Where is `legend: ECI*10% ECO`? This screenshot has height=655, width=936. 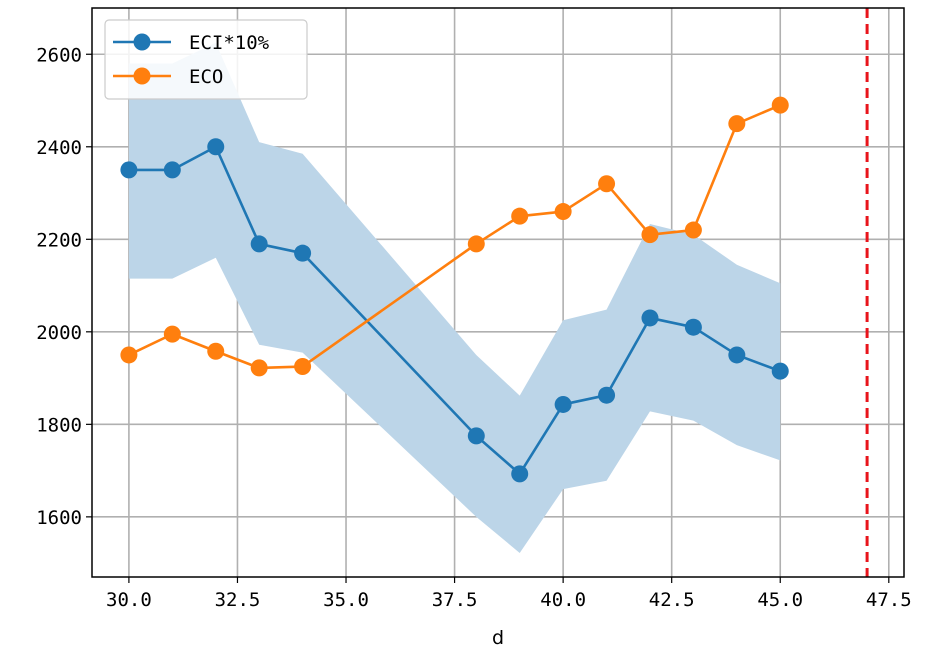 legend: ECI*10% ECO is located at coordinates (206, 59).